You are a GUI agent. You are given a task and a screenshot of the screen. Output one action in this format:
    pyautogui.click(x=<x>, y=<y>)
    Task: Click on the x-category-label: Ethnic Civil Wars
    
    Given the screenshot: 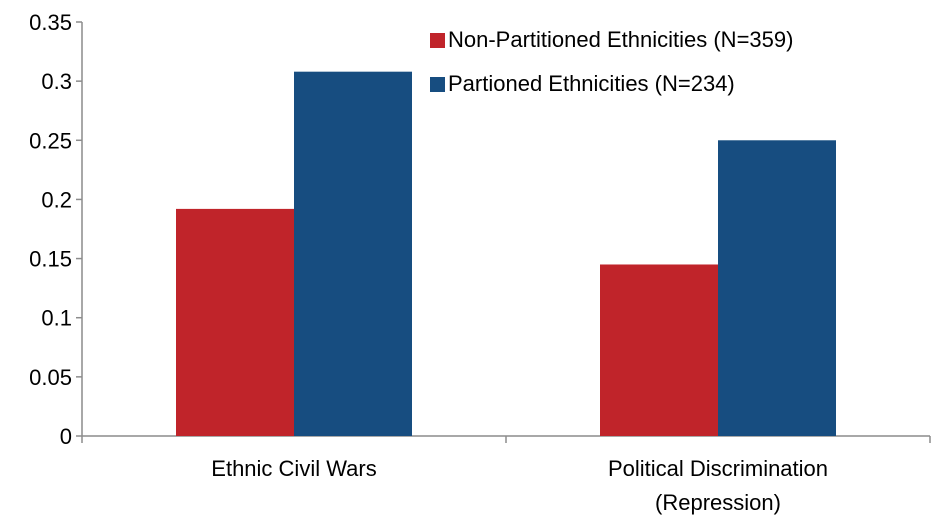 What is the action you would take?
    pyautogui.click(x=293, y=468)
    